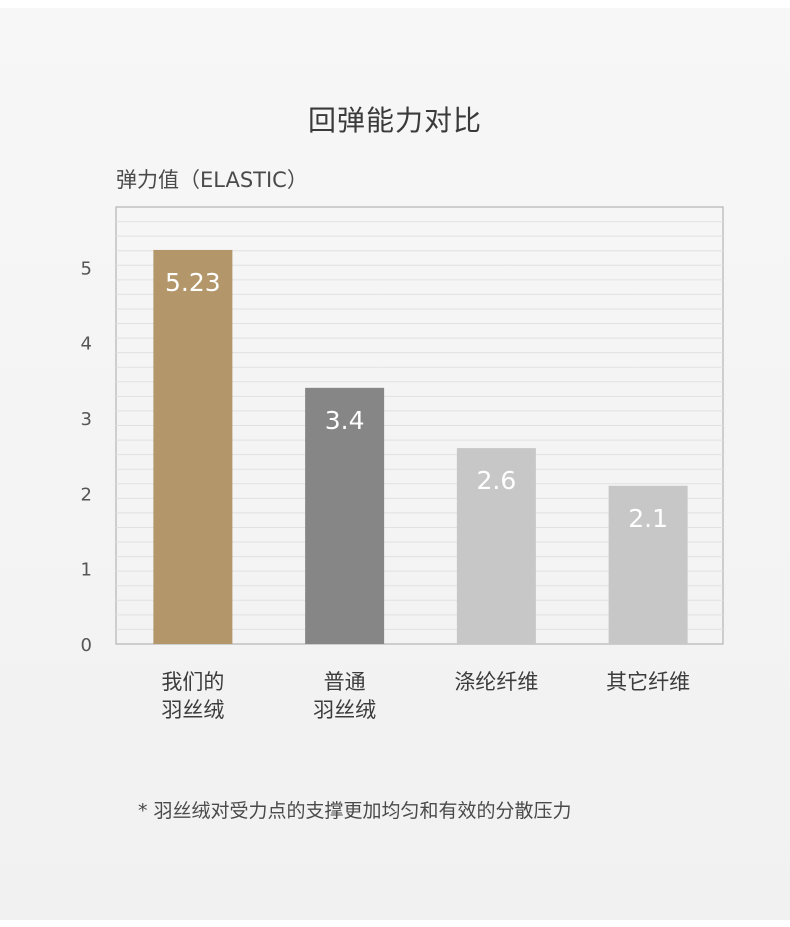  What do you see at coordinates (345, 682) in the screenshot?
I see `x-category-label: 普通` at bounding box center [345, 682].